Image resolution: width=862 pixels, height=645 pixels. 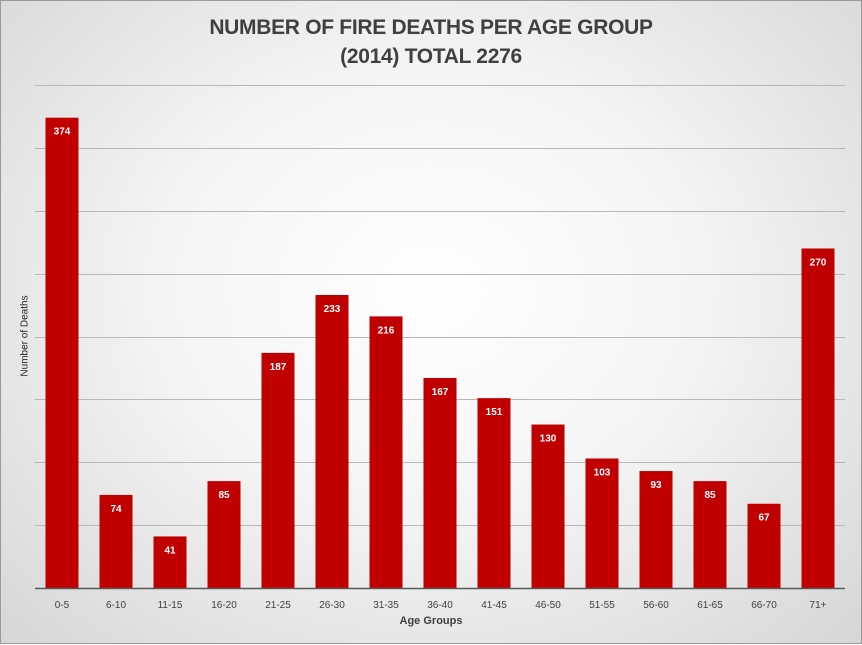 I want to click on bar-value-label: 41, so click(x=170, y=550).